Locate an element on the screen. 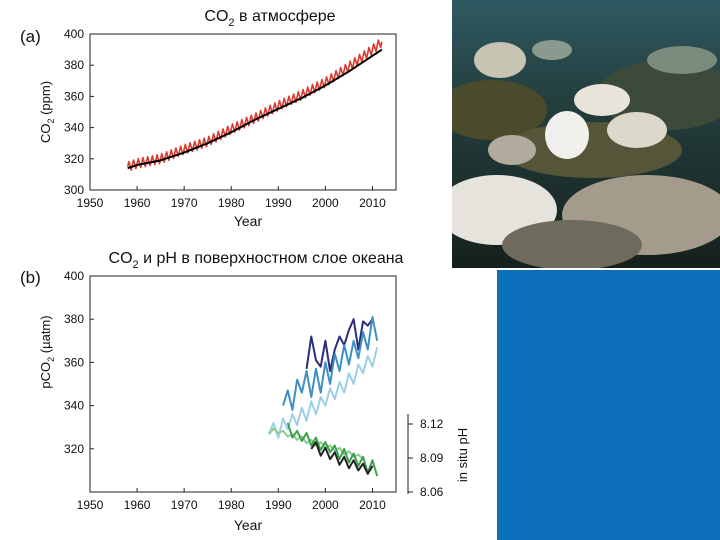 The width and height of the screenshot is (720, 540). panel-a-plot-frame is located at coordinates (243, 112).